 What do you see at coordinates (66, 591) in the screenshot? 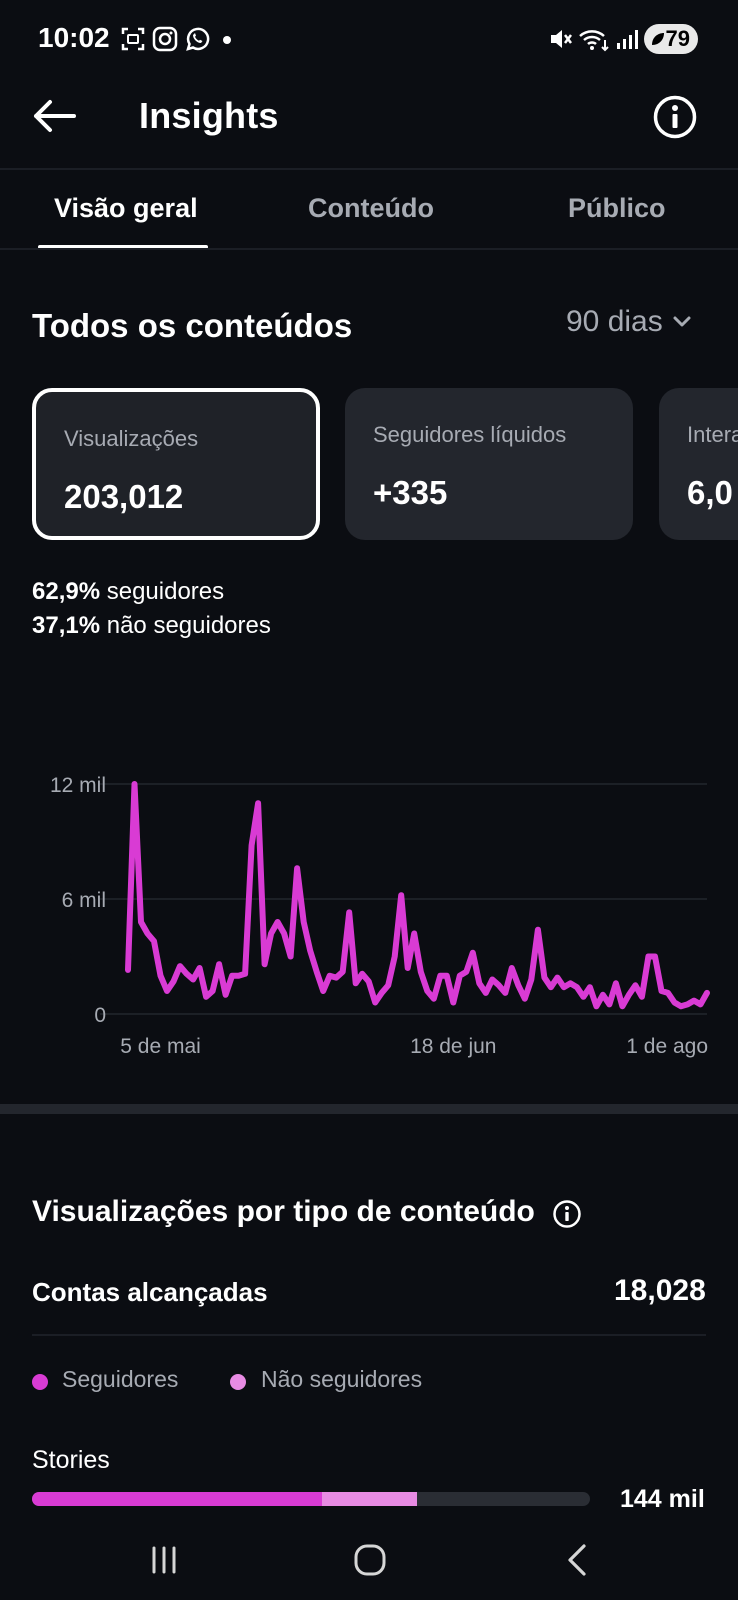
I see `followers-pct: 62,9%` at bounding box center [66, 591].